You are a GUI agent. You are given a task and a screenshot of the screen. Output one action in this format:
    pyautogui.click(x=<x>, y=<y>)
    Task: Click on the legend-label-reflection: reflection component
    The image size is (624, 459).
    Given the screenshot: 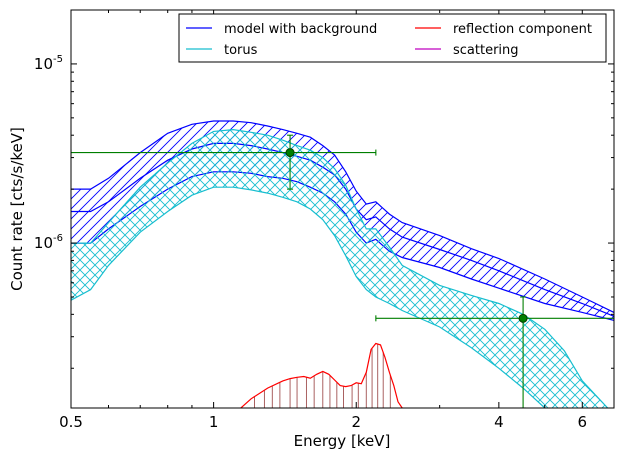 What is the action you would take?
    pyautogui.click(x=522, y=29)
    